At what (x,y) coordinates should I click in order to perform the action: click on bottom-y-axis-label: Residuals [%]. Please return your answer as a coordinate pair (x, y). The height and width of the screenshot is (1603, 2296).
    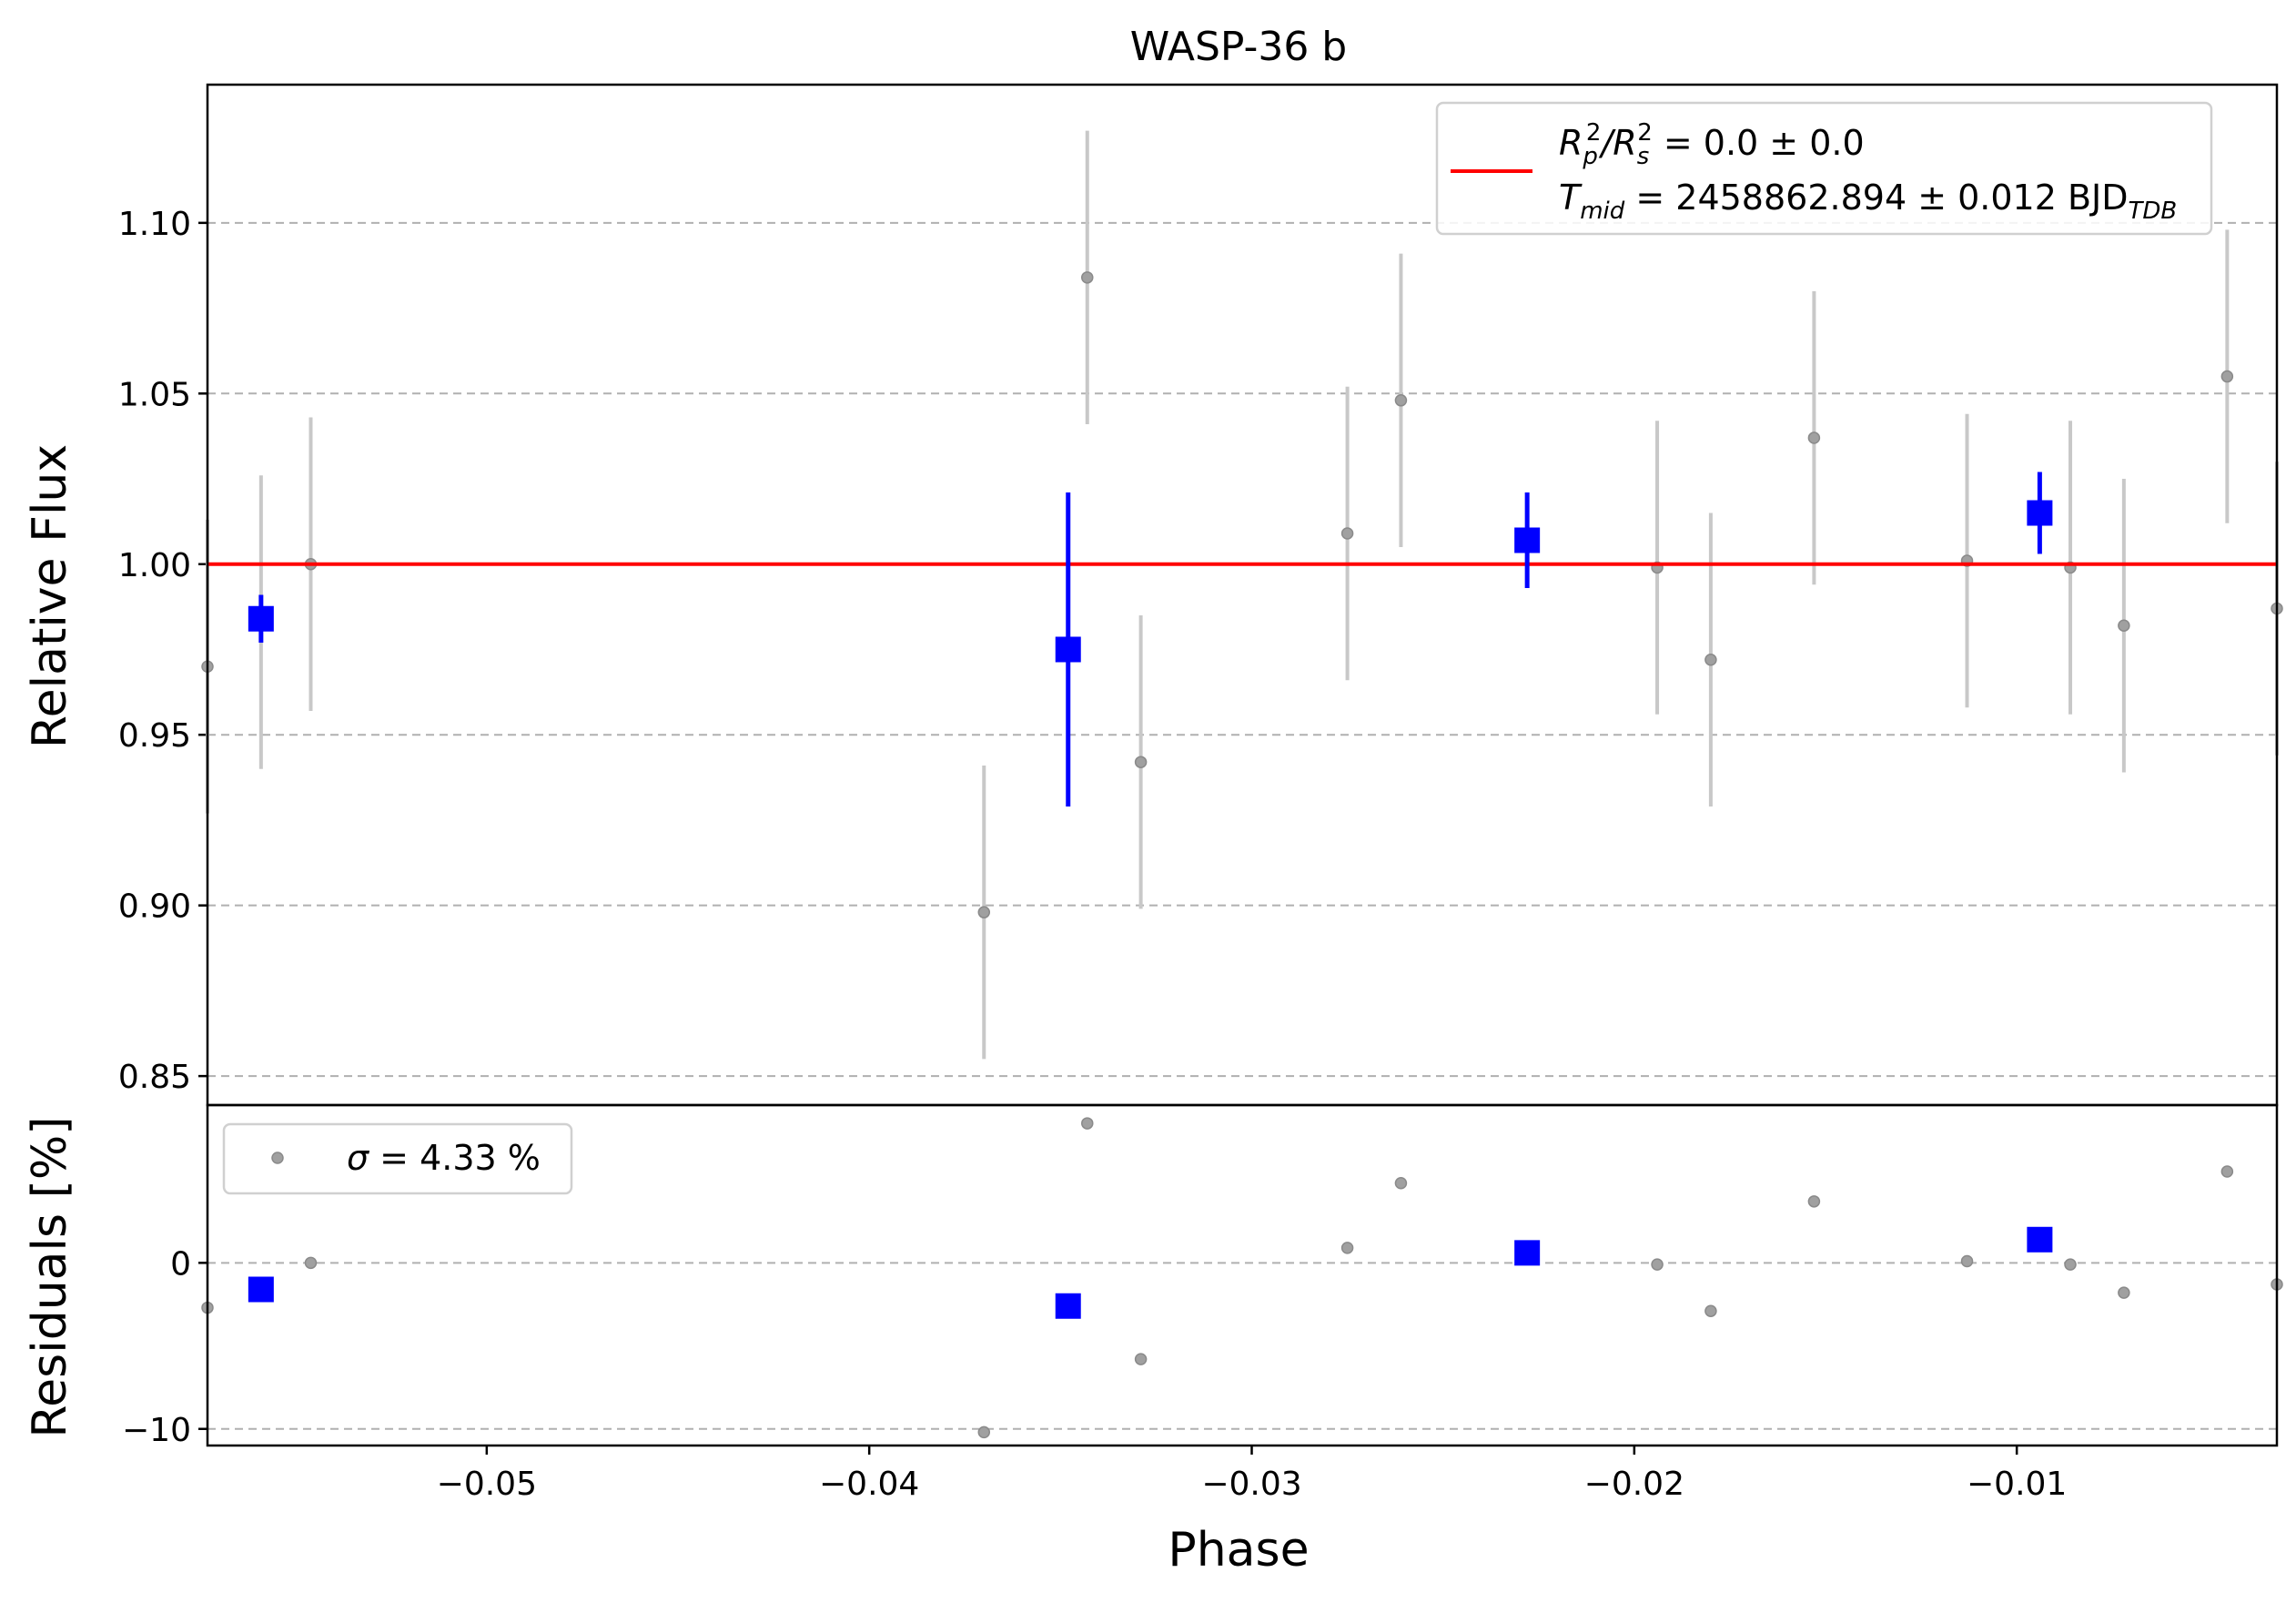
    Looking at the image, I should click on (50, 1276).